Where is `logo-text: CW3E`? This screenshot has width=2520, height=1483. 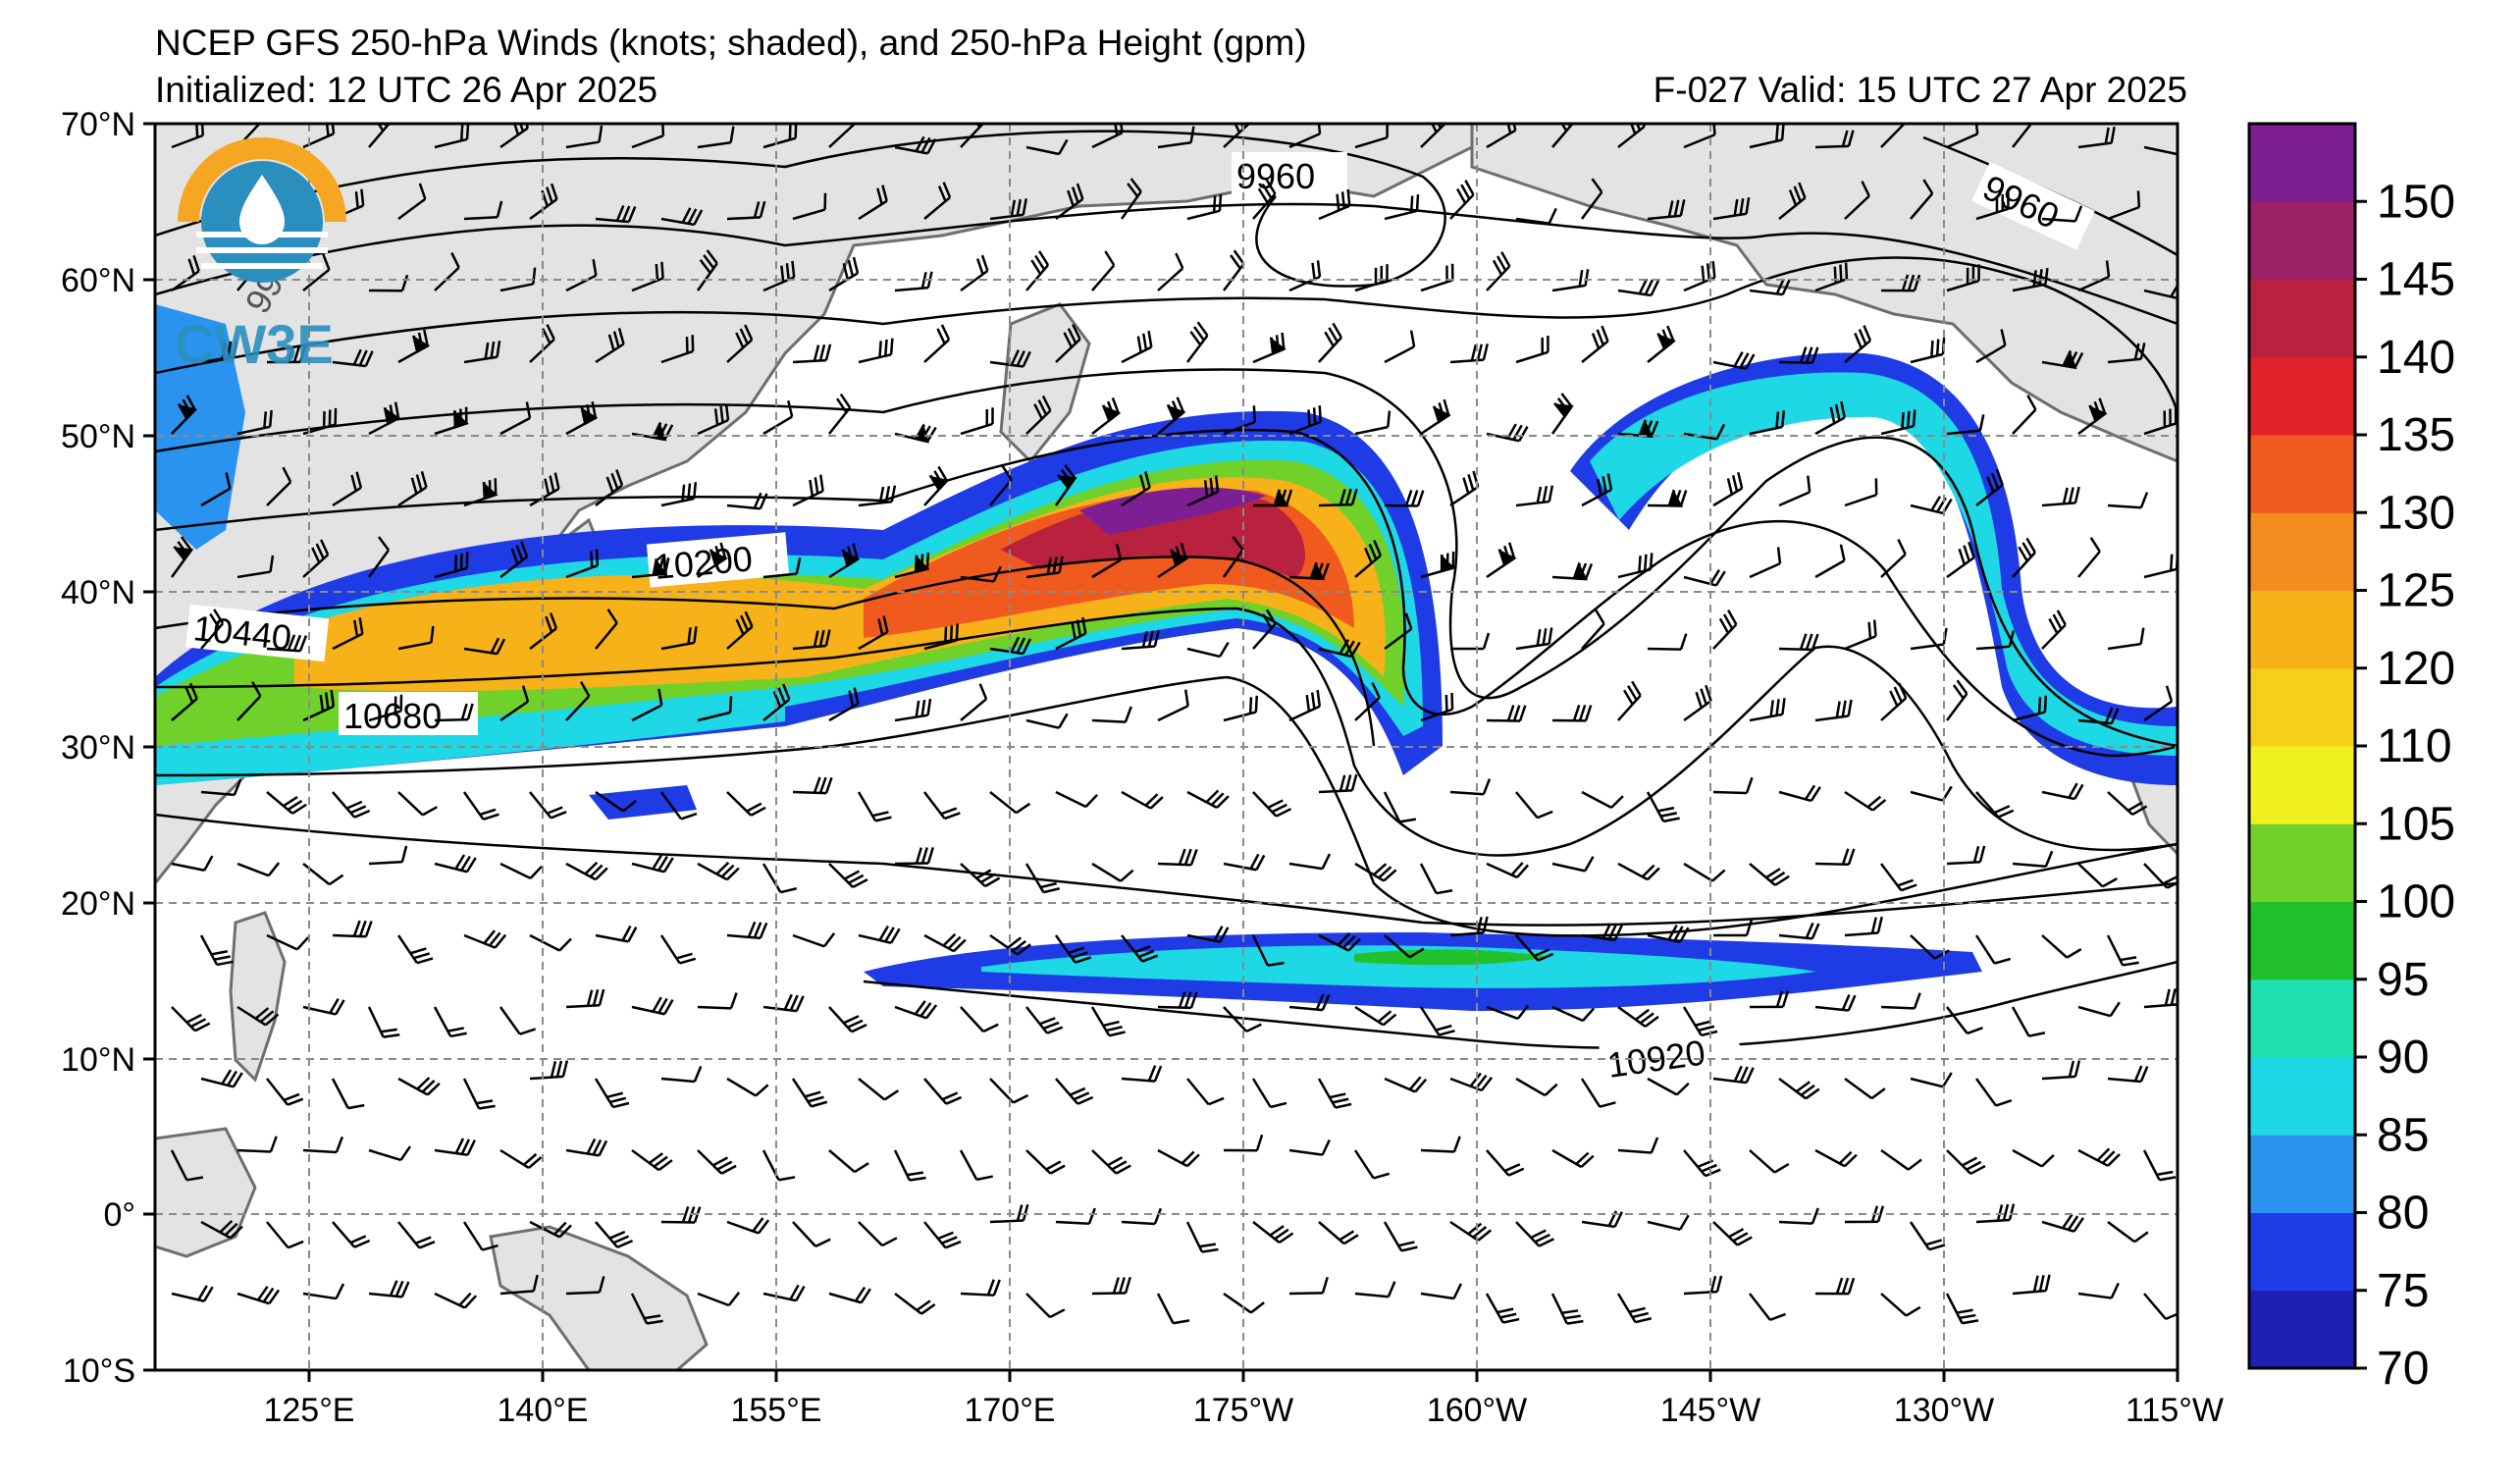
logo-text: CW3E is located at coordinates (254, 344).